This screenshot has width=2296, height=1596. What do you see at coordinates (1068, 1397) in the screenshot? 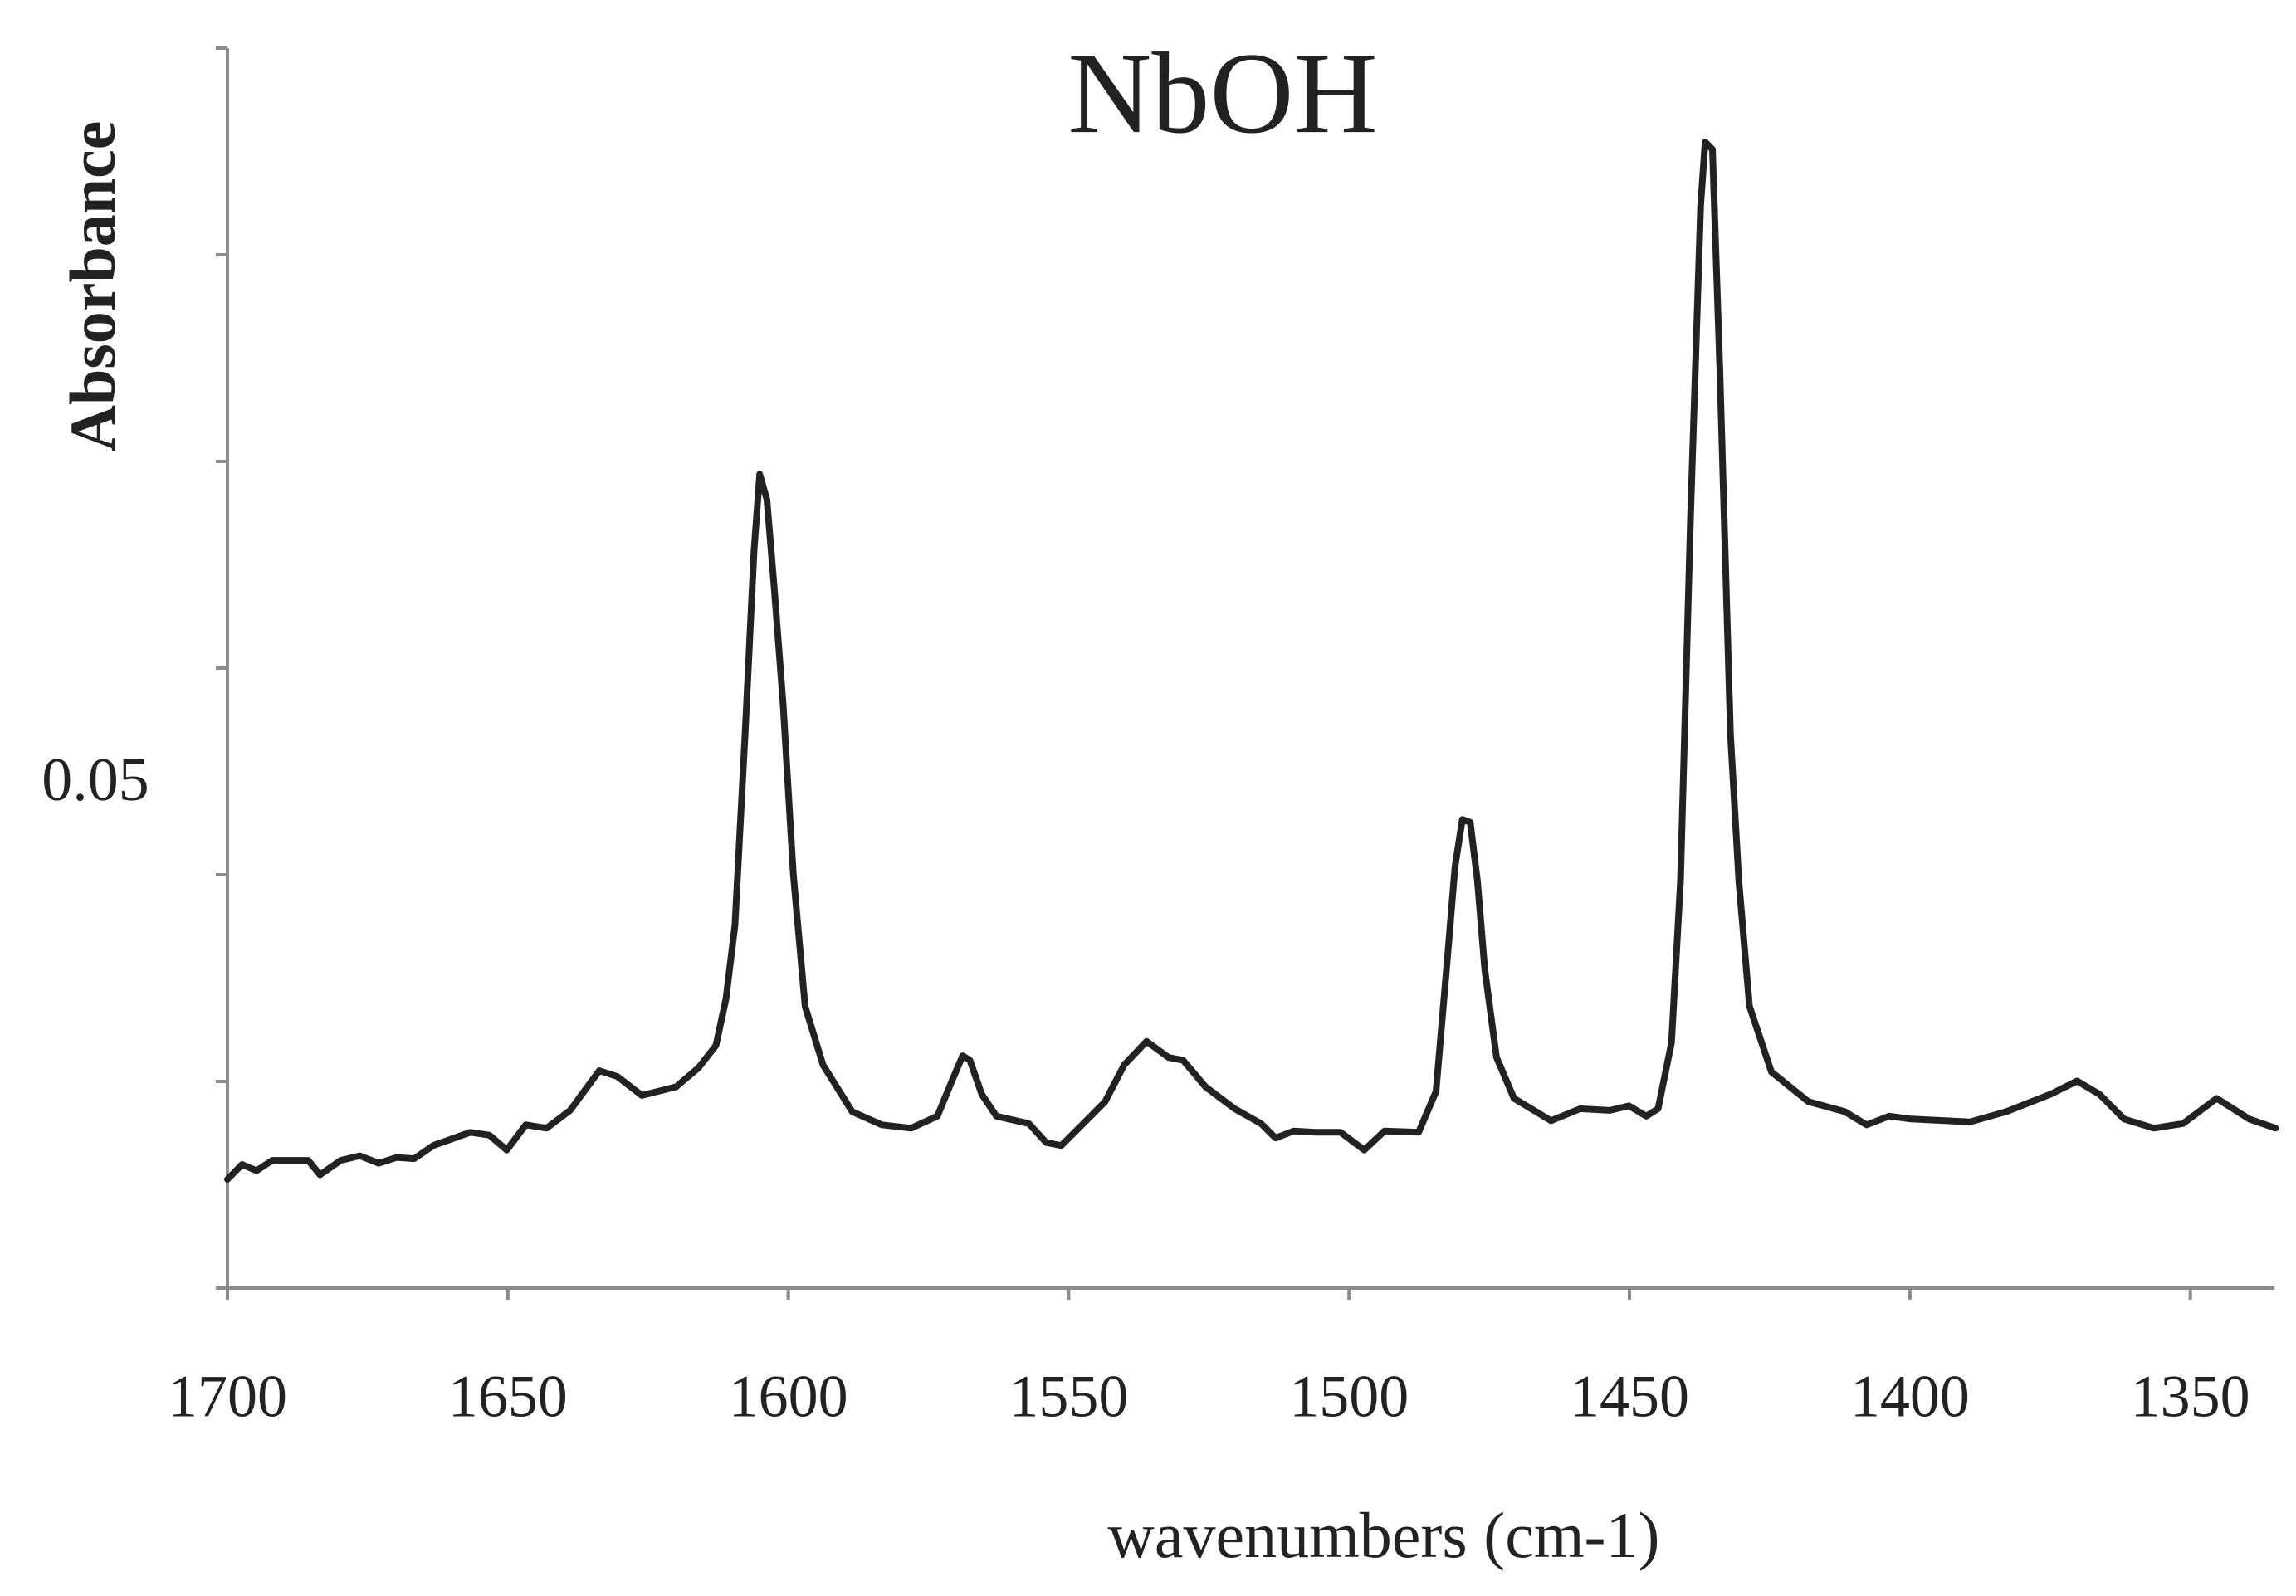
I see `x-tick-label: 1550` at bounding box center [1068, 1397].